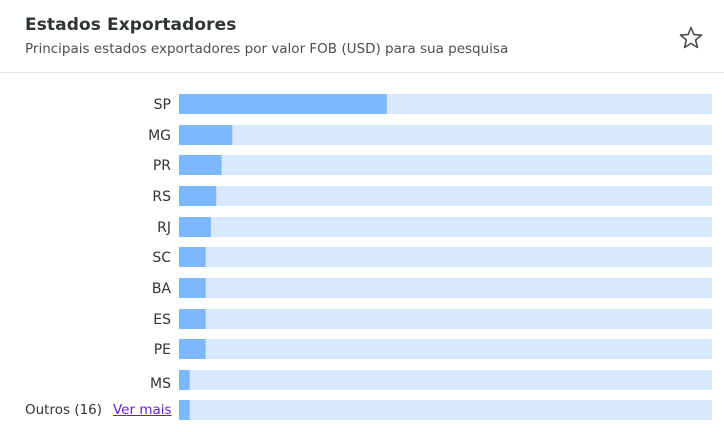 The image size is (724, 432). What do you see at coordinates (195, 227) in the screenshot?
I see `bar-rj` at bounding box center [195, 227].